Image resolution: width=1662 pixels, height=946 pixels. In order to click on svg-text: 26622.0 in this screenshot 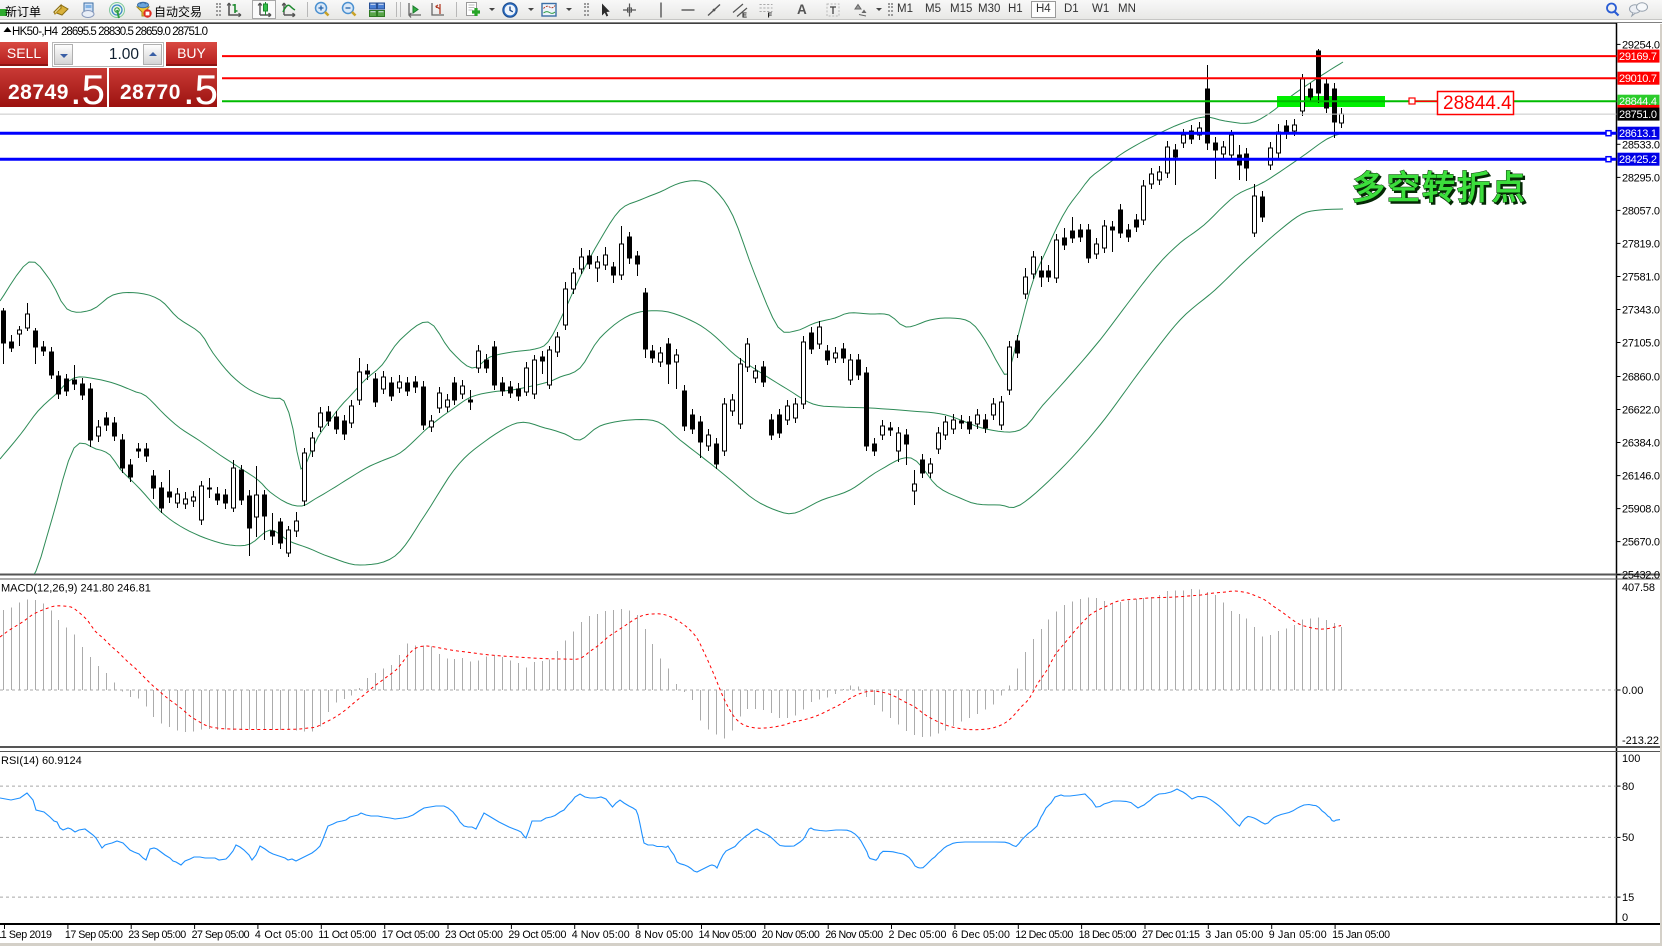, I will do `click(1641, 411)`.